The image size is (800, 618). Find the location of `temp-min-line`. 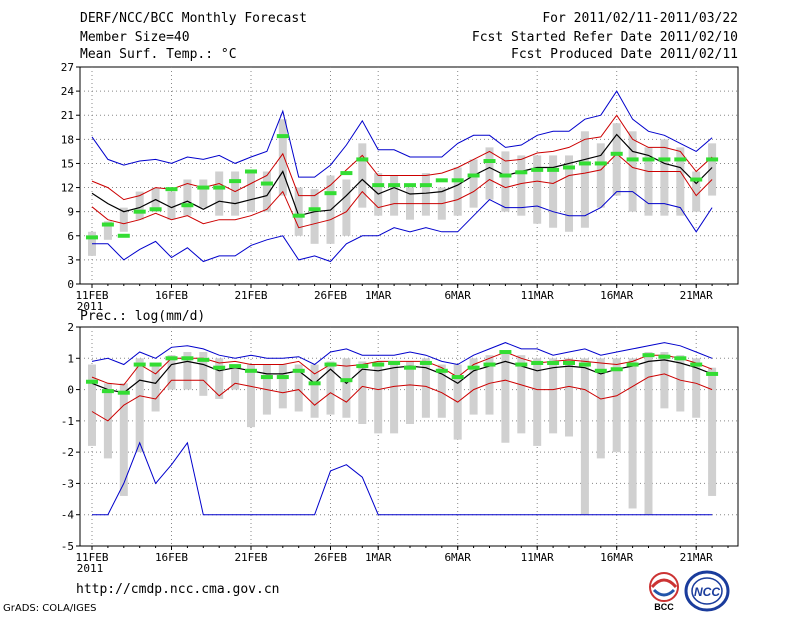

temp-min-line is located at coordinates (402, 227).